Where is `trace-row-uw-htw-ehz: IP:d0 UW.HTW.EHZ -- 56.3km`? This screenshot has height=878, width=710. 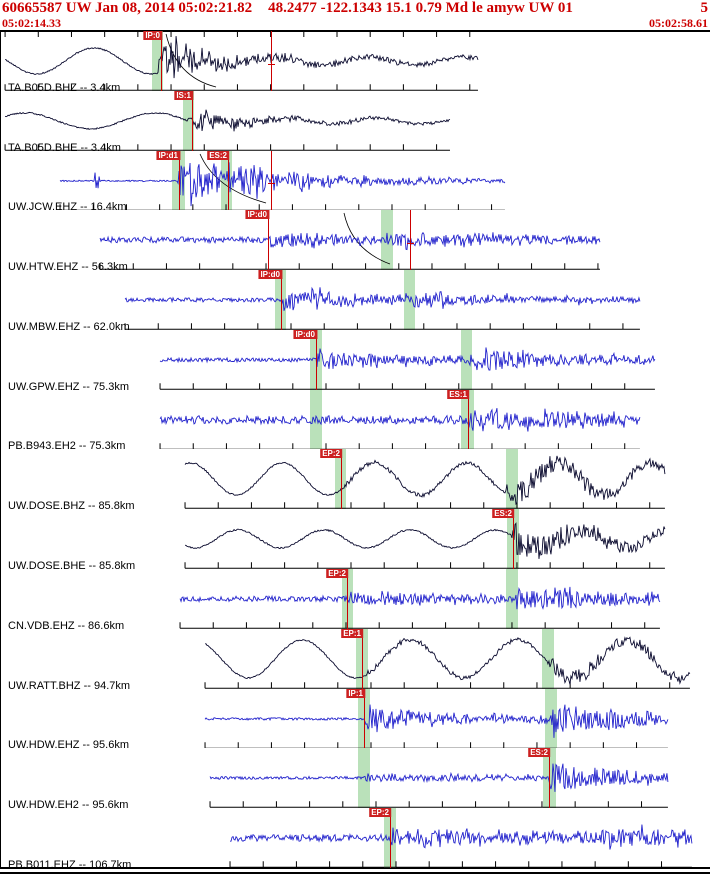
trace-row-uw-htw-ehz: IP:d0 UW.HTW.EHZ -- 56.3km is located at coordinates (355, 242).